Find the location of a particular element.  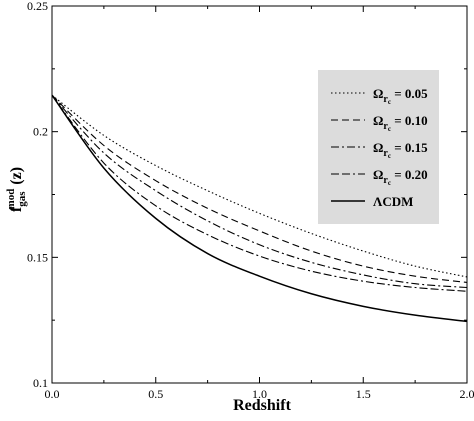

y-tick-label: 0.1 is located at coordinates (40, 383).